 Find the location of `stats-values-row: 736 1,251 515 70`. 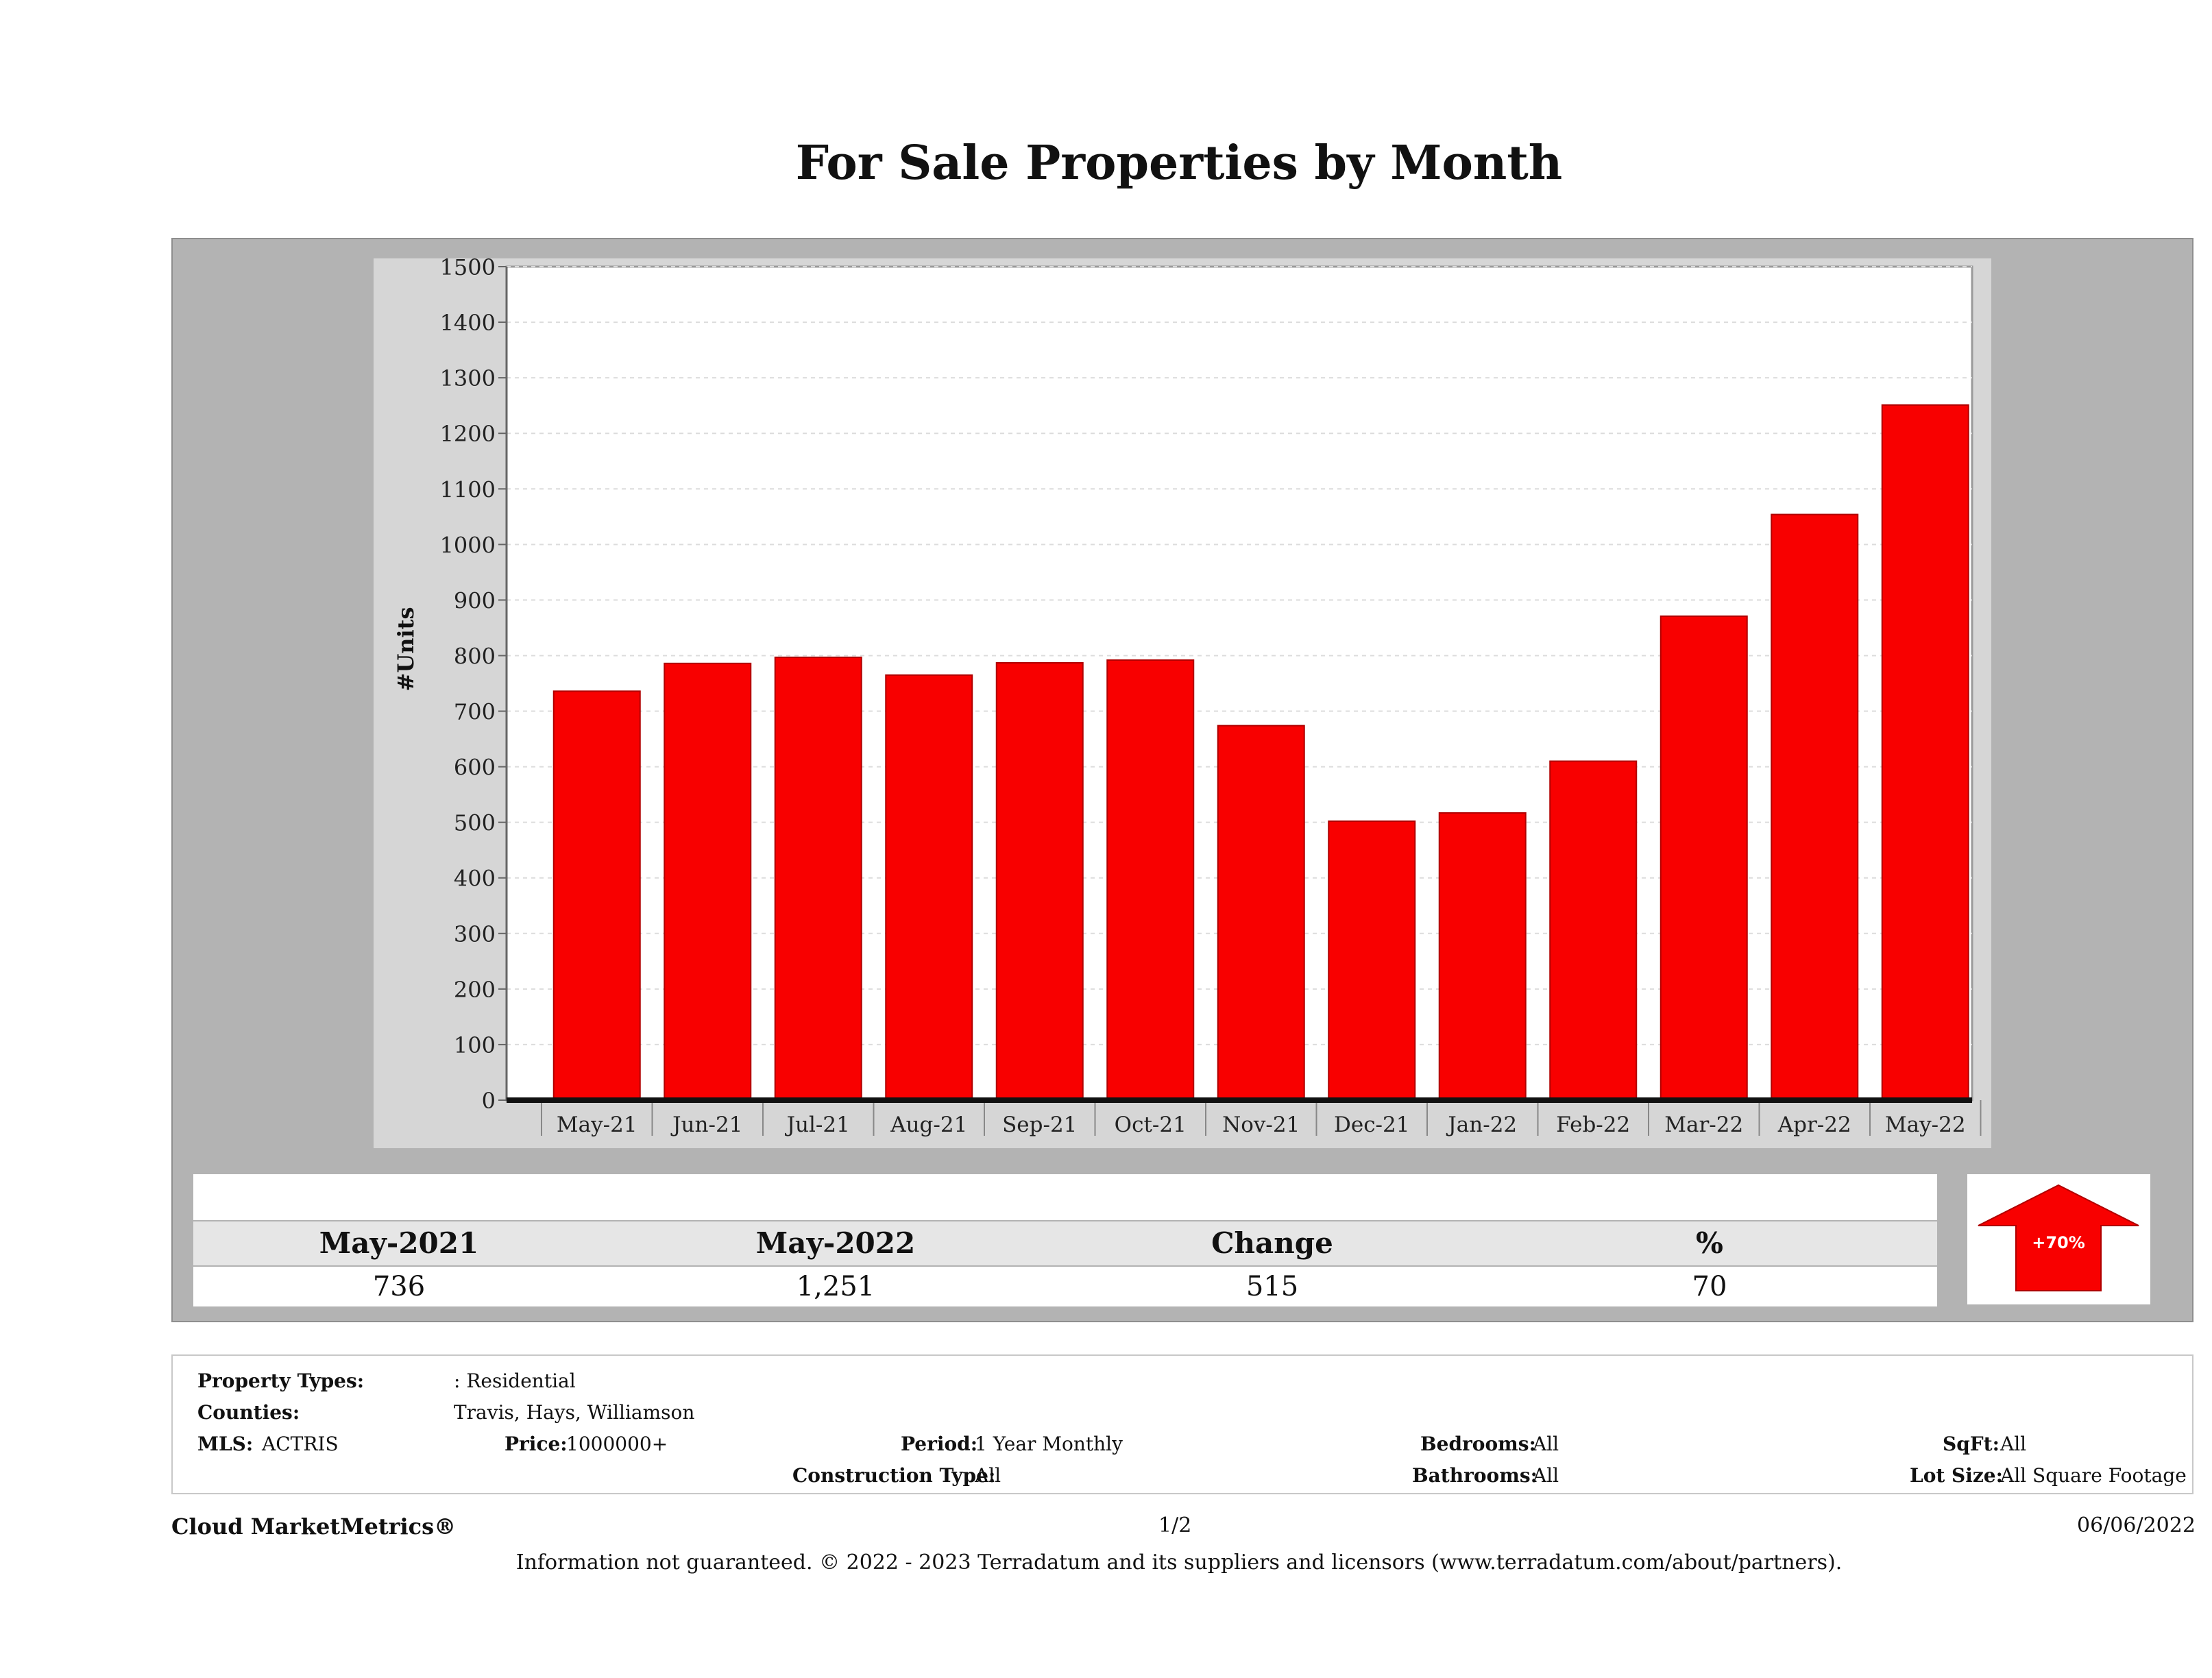

stats-values-row: 736 1,251 515 70 is located at coordinates (1065, 1286).